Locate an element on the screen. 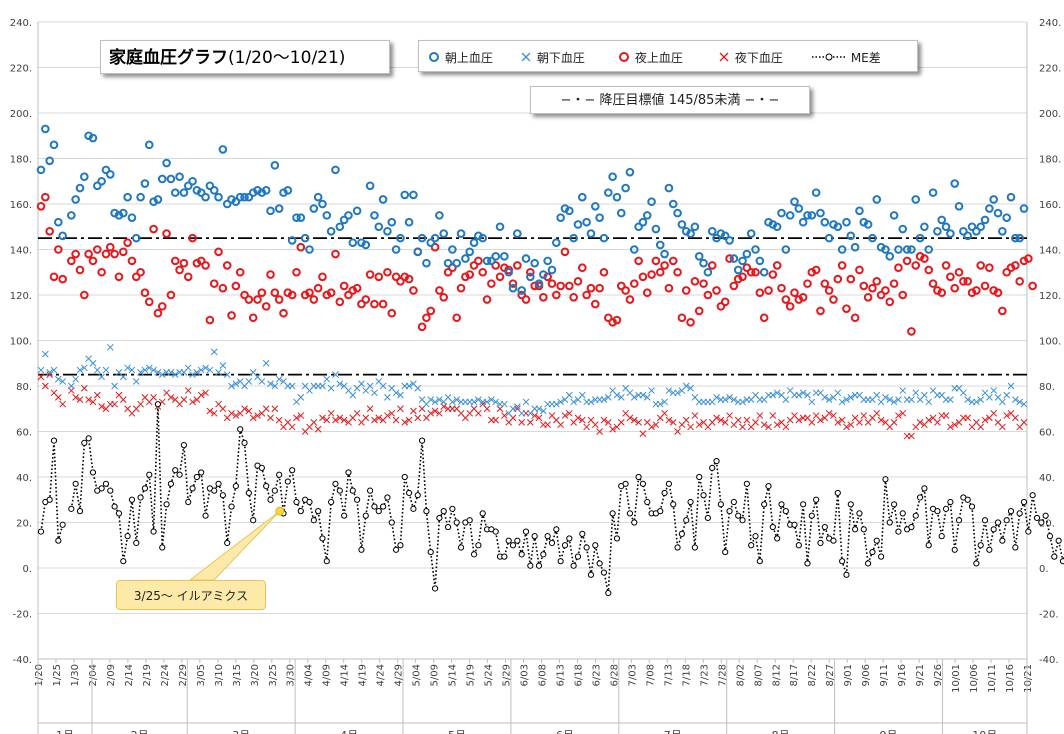 This screenshot has height=734, width=1064. month-label: 3月 is located at coordinates (241, 731).